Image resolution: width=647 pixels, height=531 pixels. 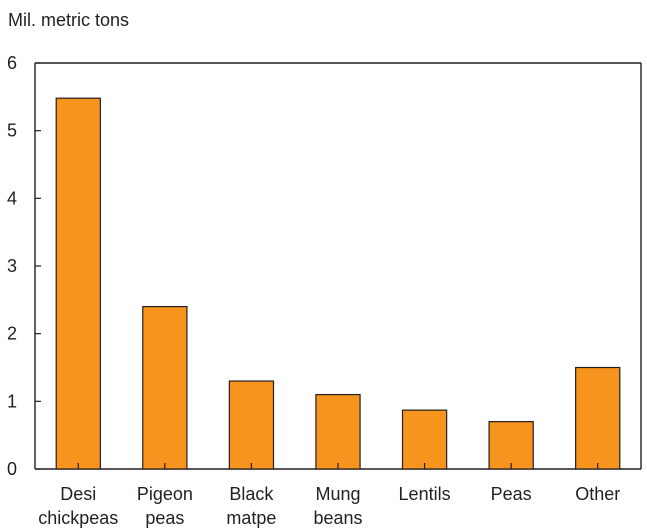 What do you see at coordinates (12, 469) in the screenshot?
I see `y-tick-label: 0` at bounding box center [12, 469].